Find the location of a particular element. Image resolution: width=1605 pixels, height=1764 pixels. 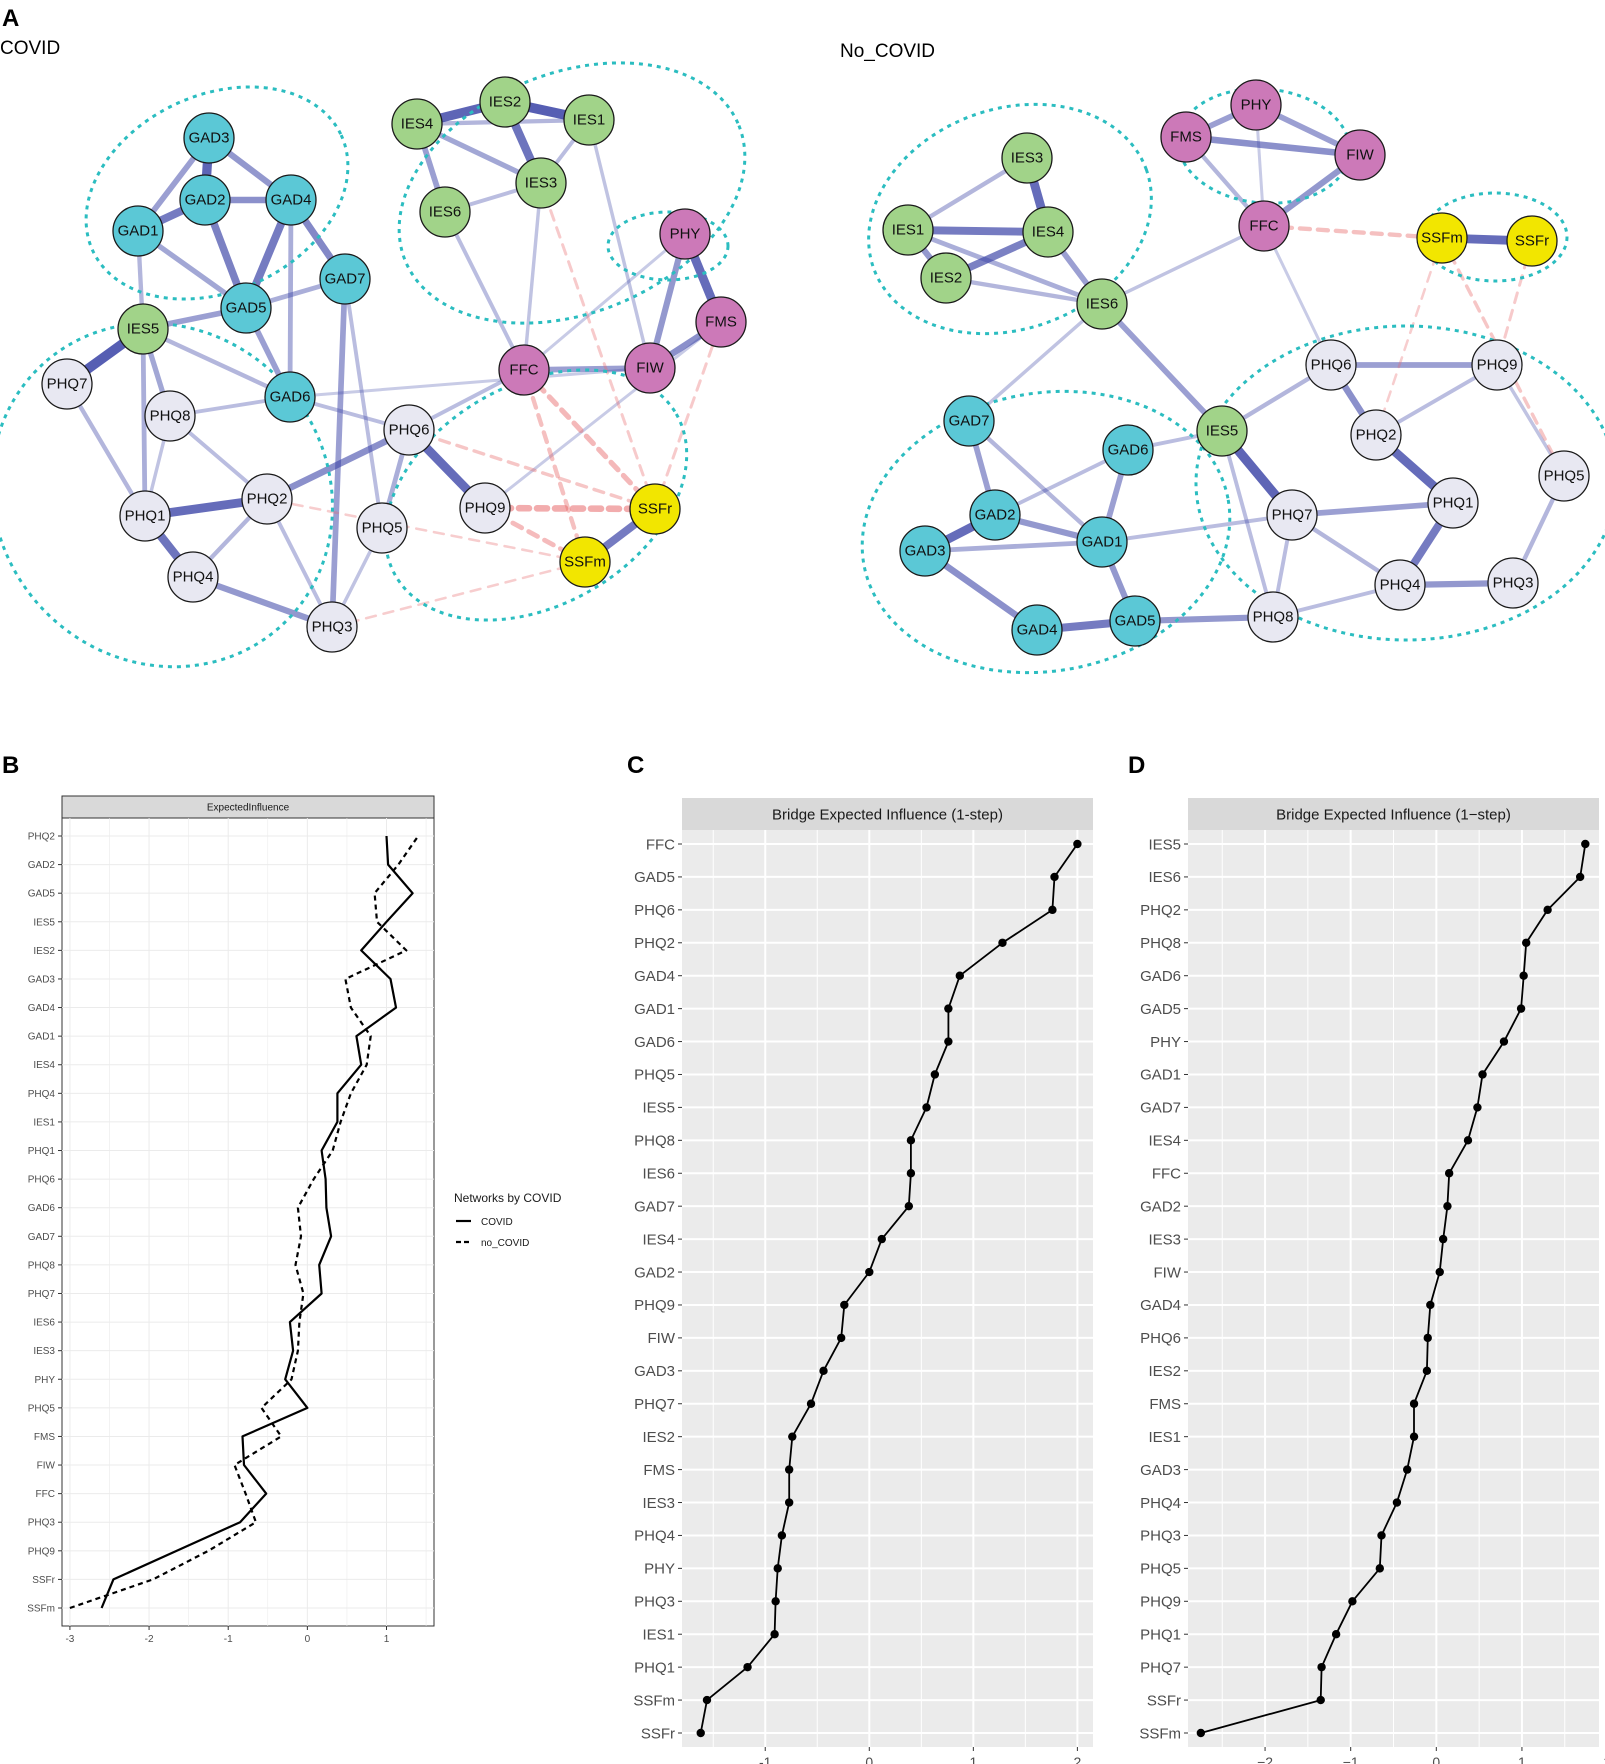

node-label: IES2 is located at coordinates (946, 278).